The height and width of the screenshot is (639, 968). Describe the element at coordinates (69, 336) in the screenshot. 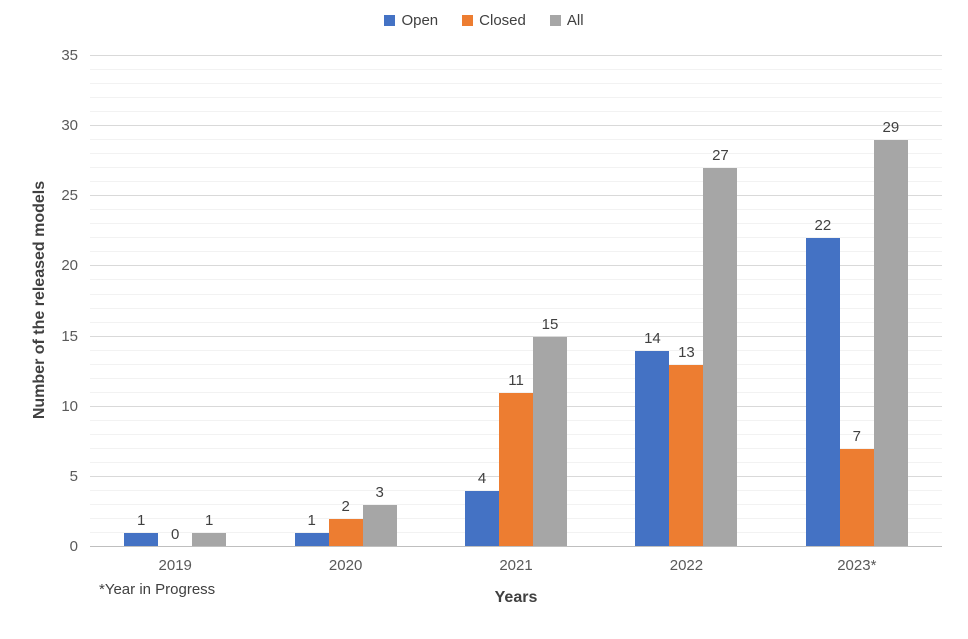

I see `y-tick-label: 15` at that location.